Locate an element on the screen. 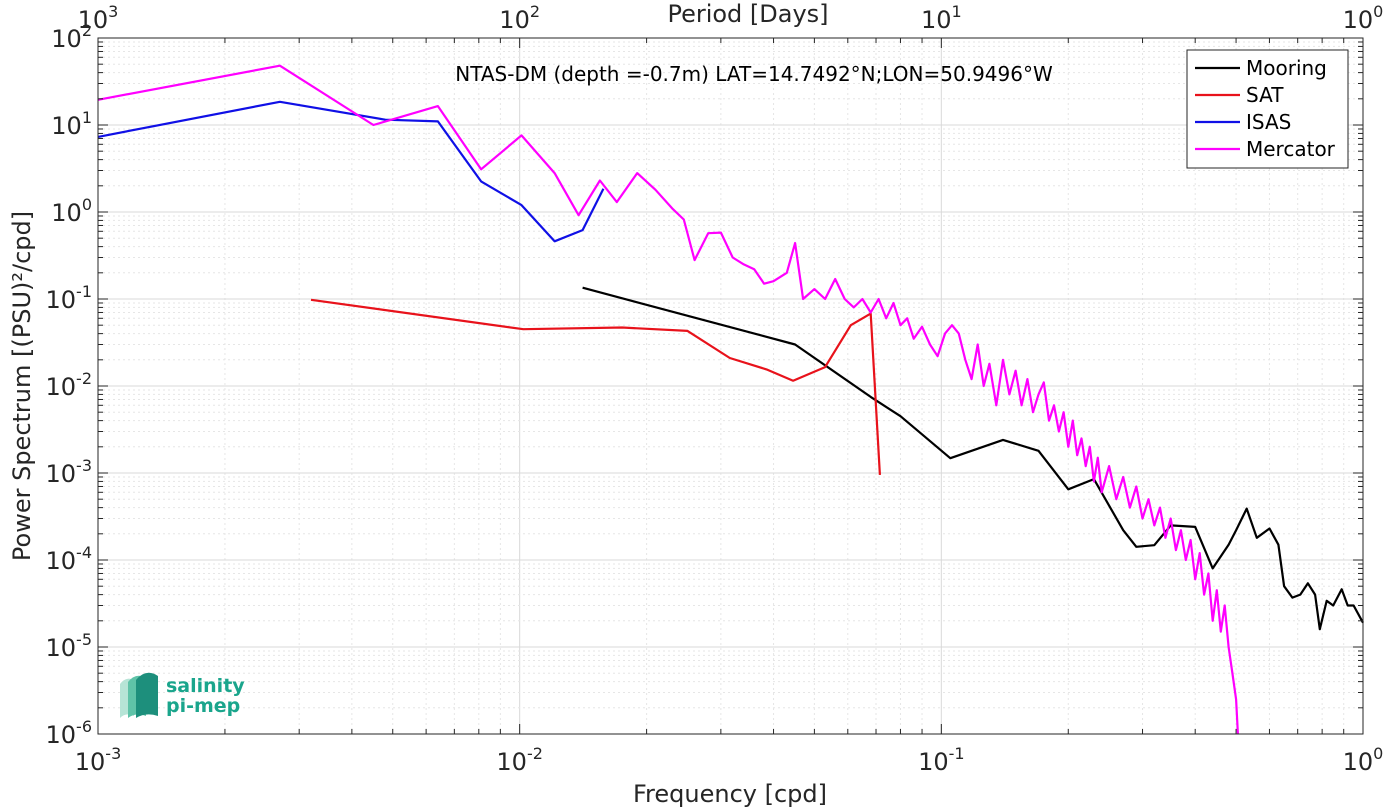 The width and height of the screenshot is (1383, 809). logo-line1: salinity is located at coordinates (205, 686).